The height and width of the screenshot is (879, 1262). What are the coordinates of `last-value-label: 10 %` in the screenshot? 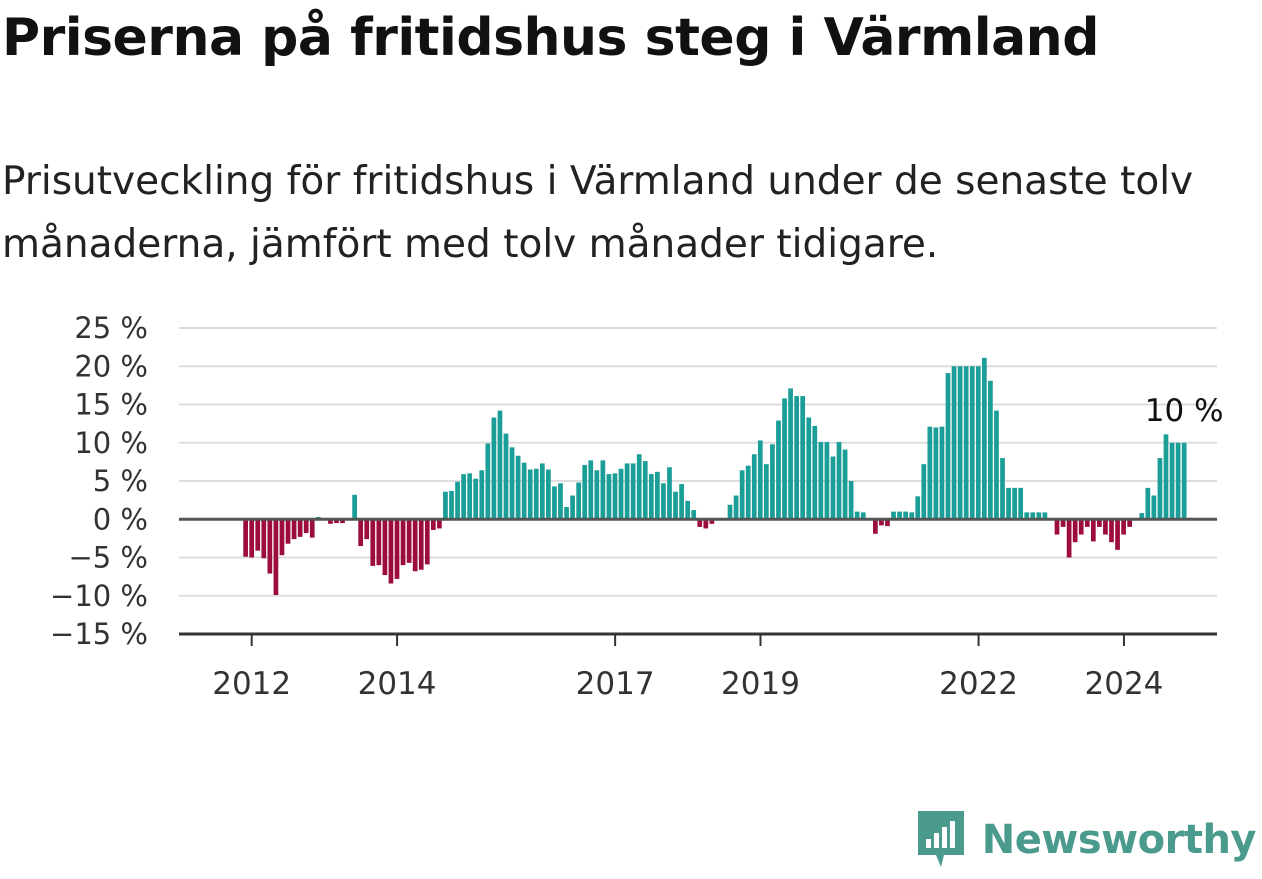 It's located at (1184, 411).